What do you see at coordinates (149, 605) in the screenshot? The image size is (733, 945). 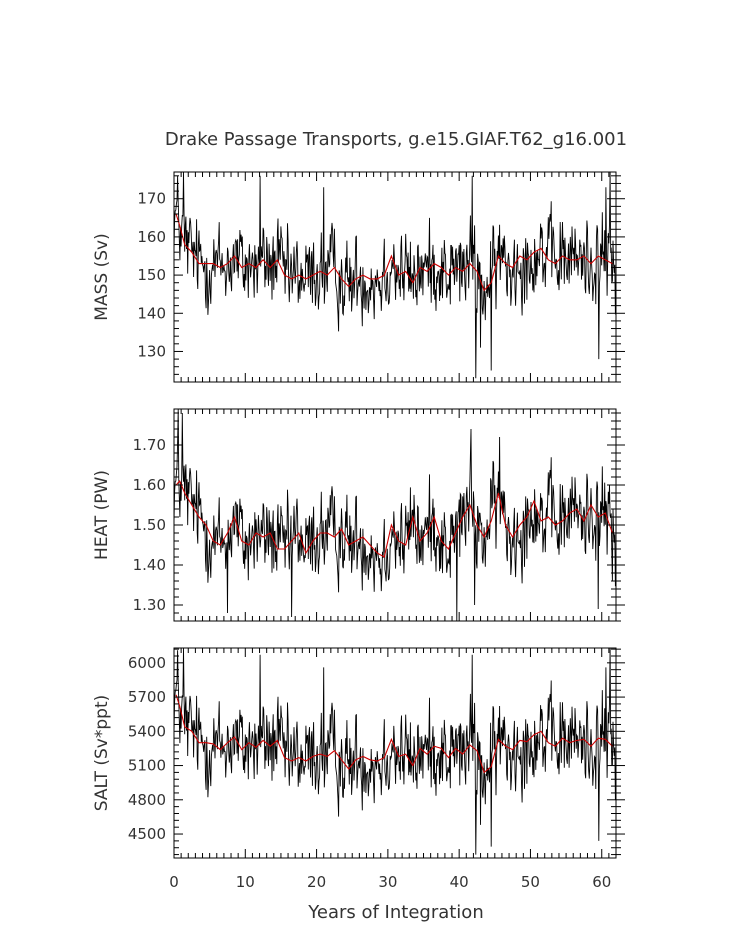 I see `y-tick-label-heat: 1.30` at bounding box center [149, 605].